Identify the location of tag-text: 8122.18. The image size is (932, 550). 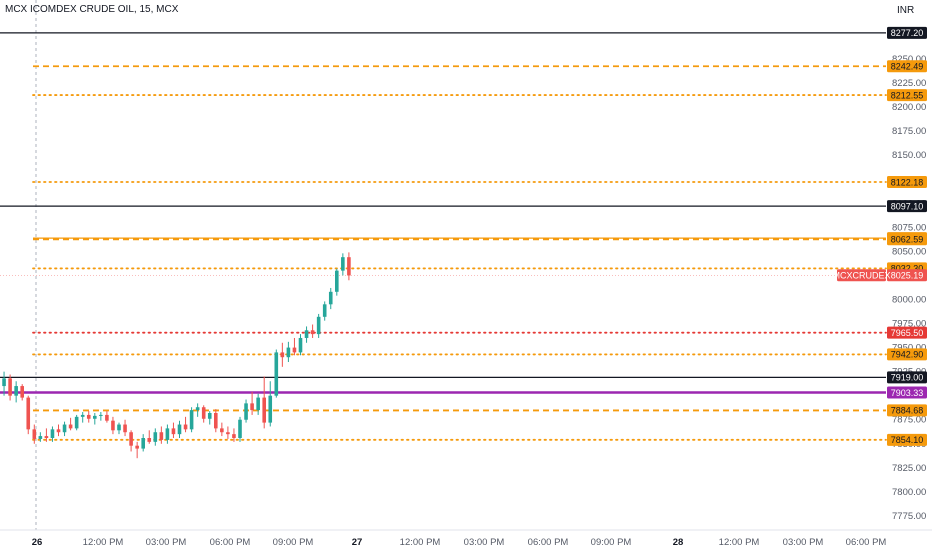
(907, 182).